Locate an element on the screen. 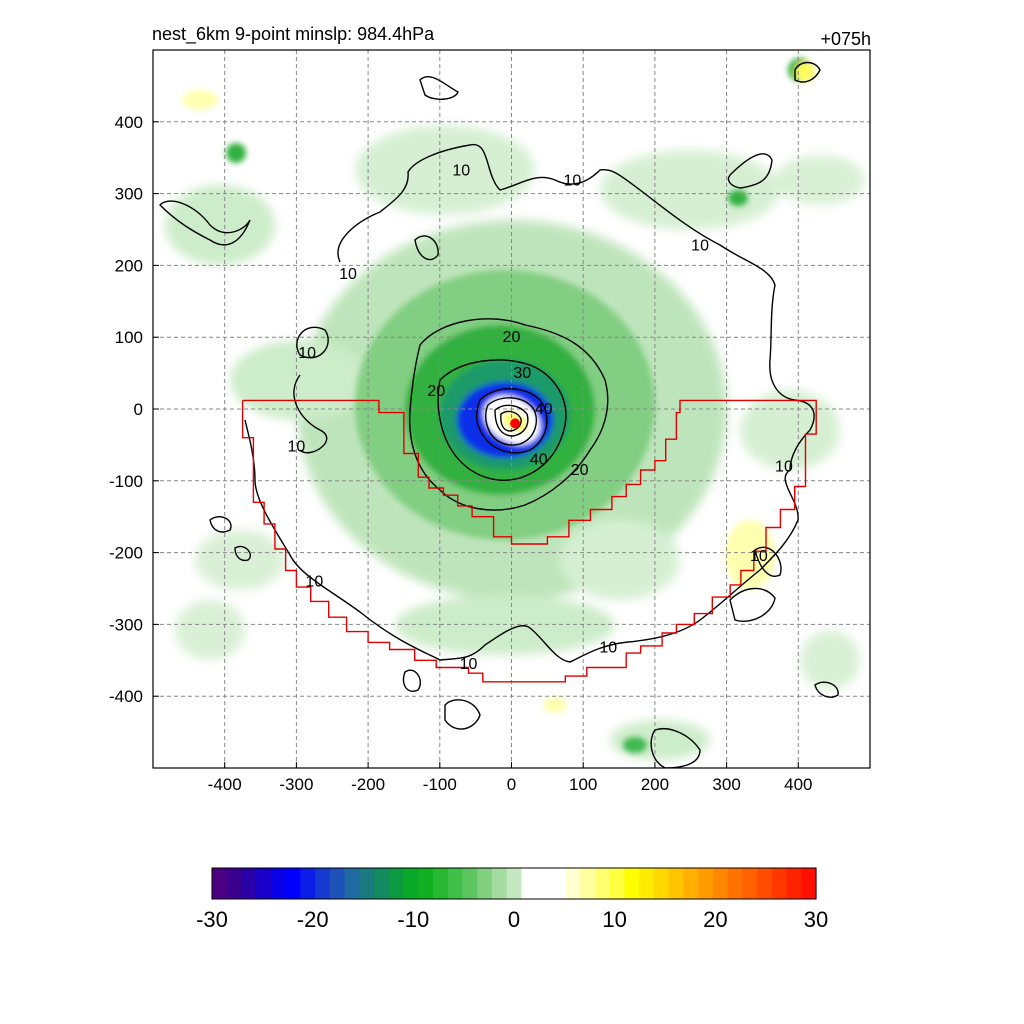 The height and width of the screenshot is (1024, 1024). contour-label: 30 is located at coordinates (522, 373).